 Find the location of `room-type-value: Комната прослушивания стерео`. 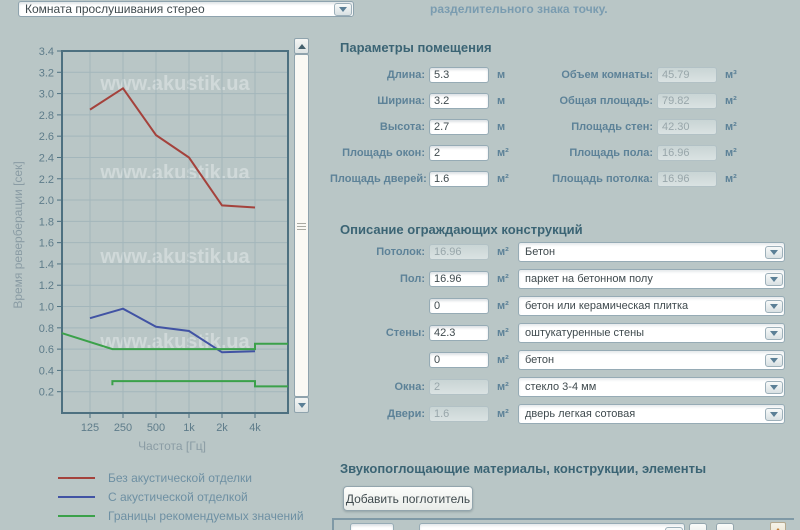

room-type-value: Комната прослушивания стерео is located at coordinates (115, 9).